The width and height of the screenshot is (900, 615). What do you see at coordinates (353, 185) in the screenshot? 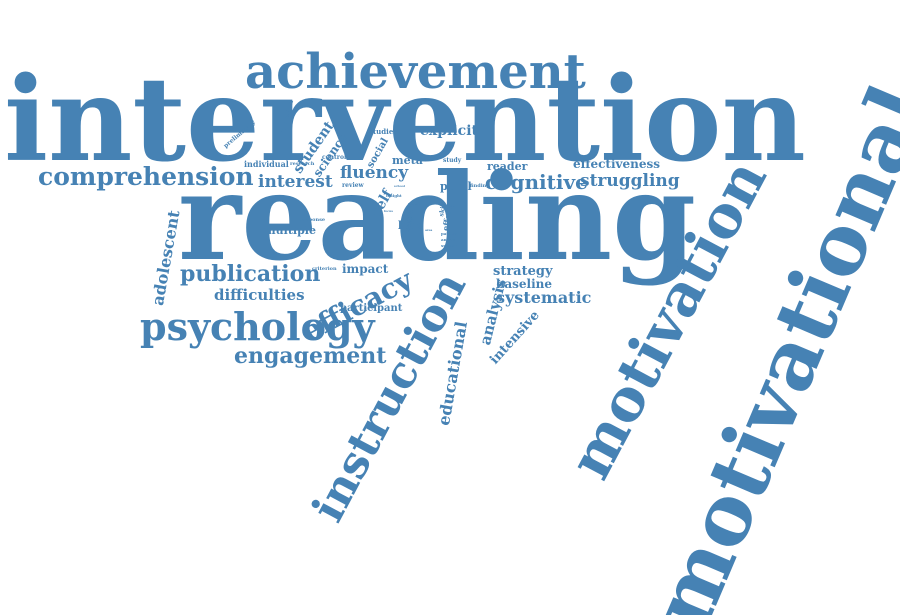
I see `word-review: review` at bounding box center [353, 185].